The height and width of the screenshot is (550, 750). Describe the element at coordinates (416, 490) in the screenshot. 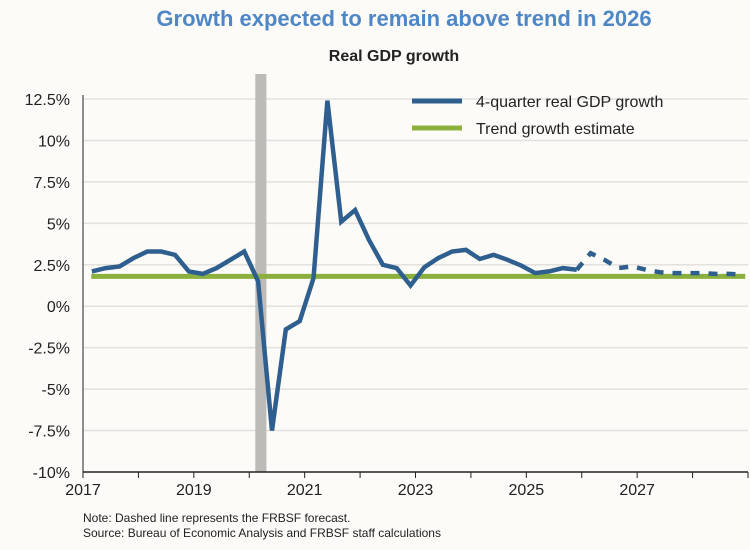

I see `x-tick-label: 2023` at that location.